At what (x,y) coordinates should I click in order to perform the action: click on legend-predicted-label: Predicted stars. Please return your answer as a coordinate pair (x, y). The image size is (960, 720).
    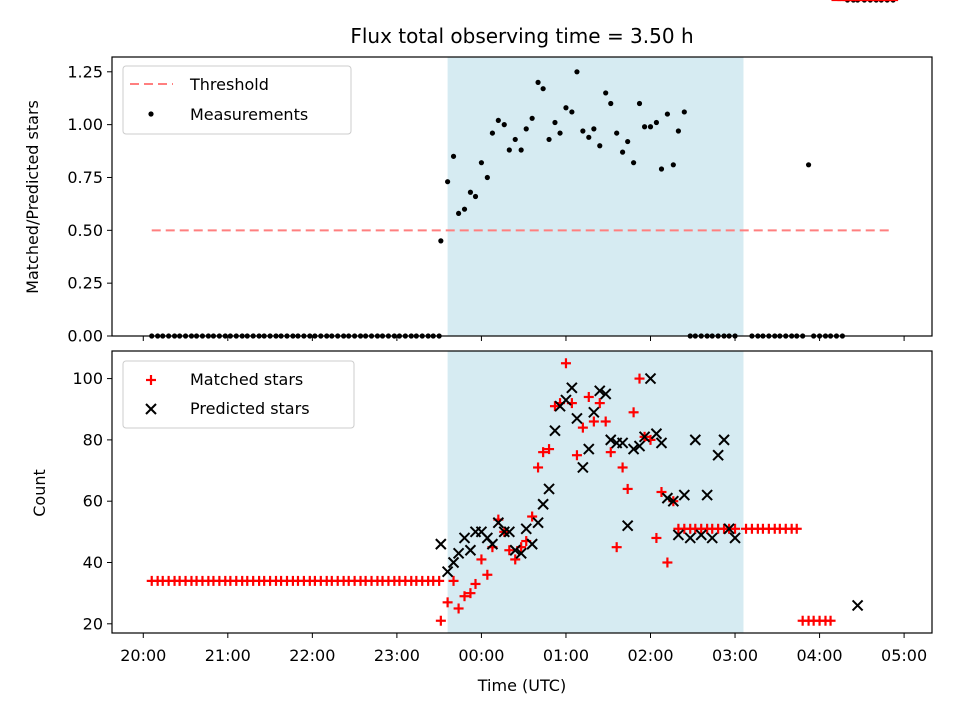
    Looking at the image, I should click on (250, 408).